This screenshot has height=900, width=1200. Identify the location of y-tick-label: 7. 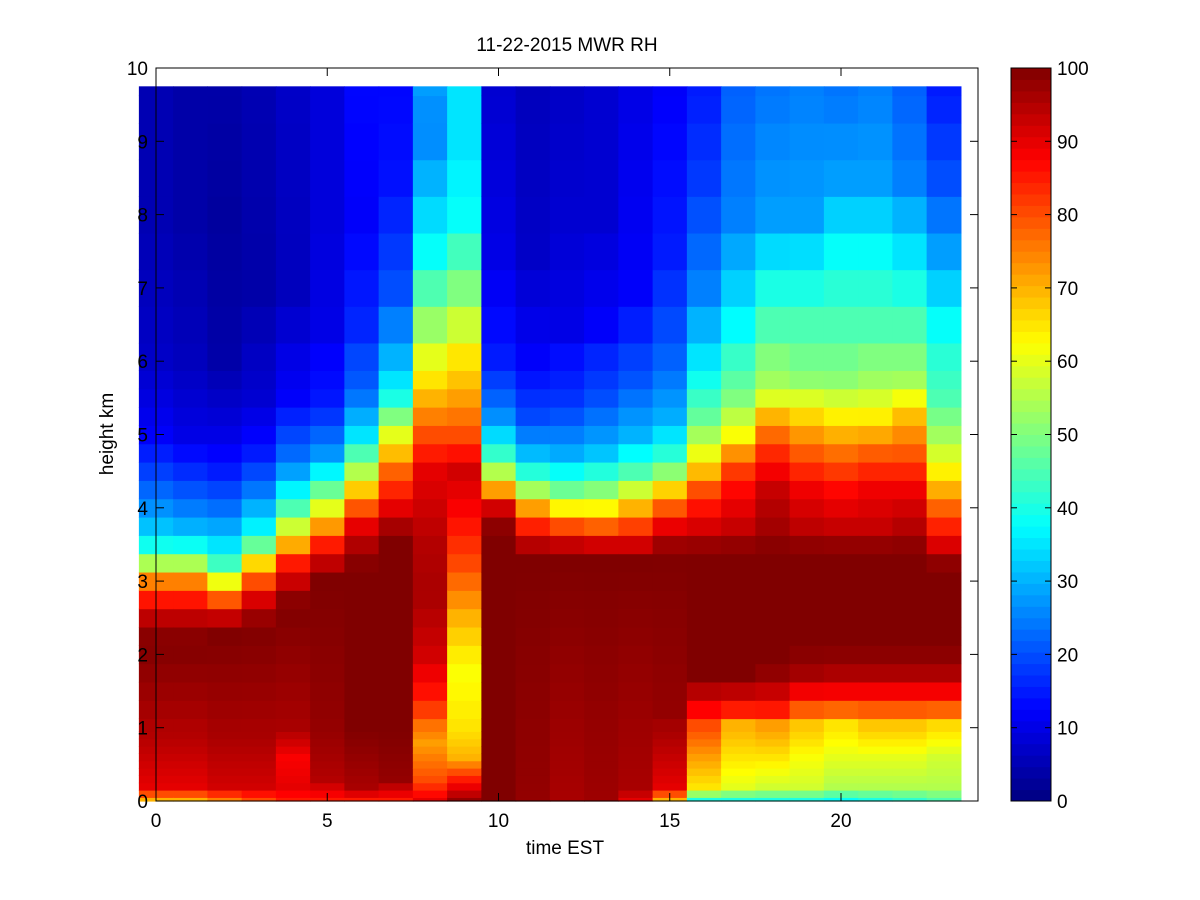
(142, 289).